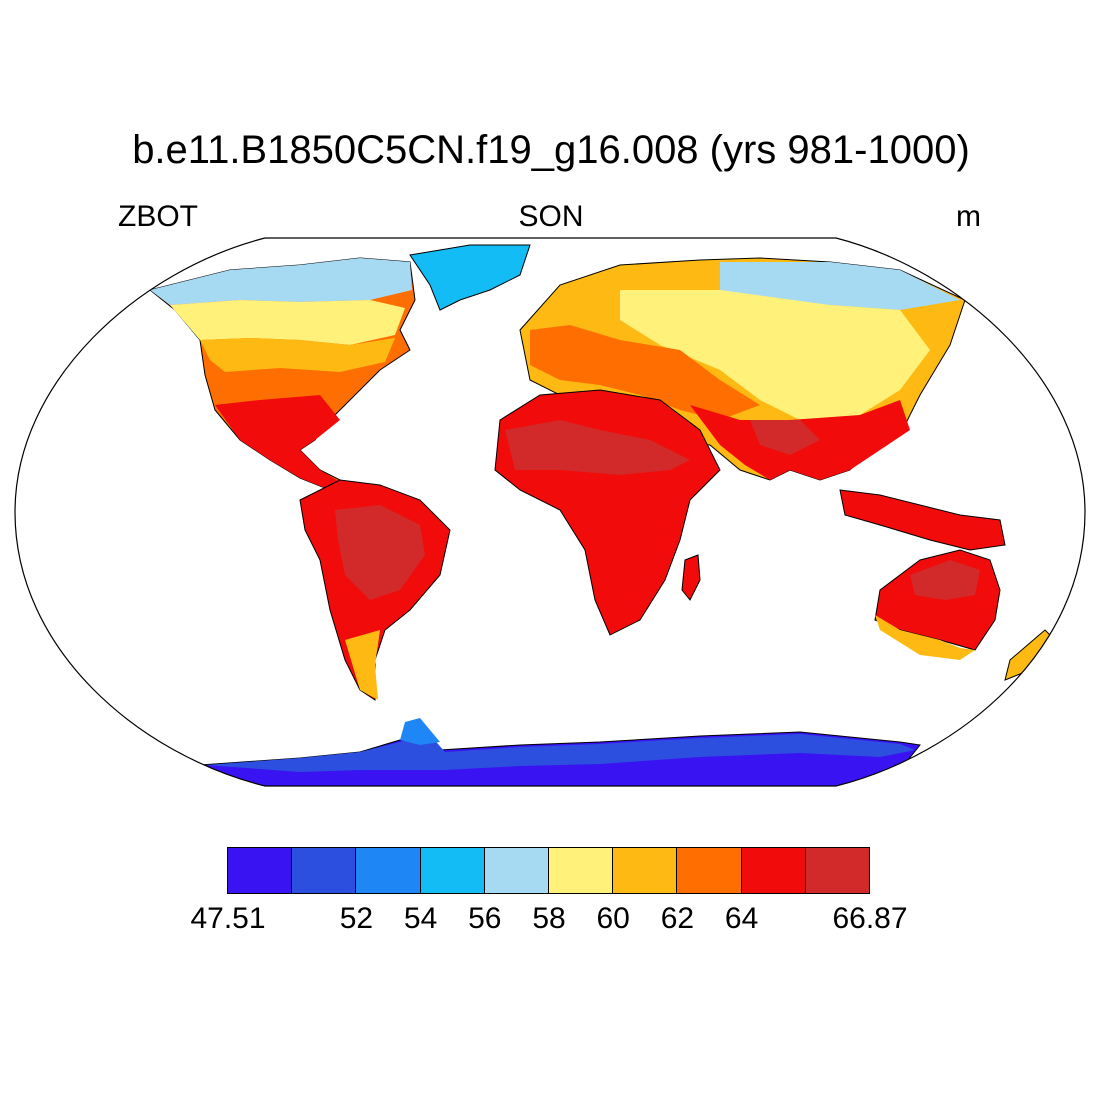 The width and height of the screenshot is (1102, 1102). I want to click on australia-south, so click(925, 637).